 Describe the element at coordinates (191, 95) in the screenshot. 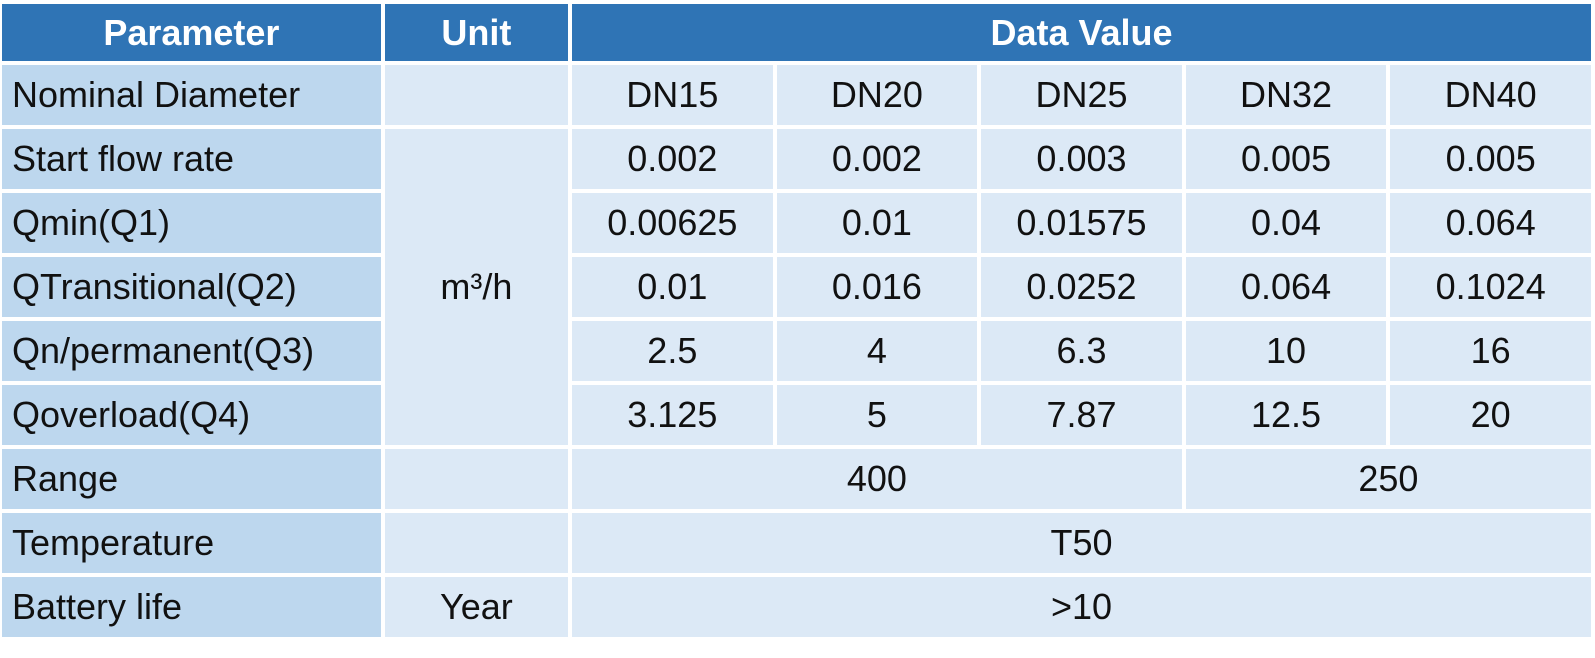

I see `row-label: Nominal Diameter` at that location.